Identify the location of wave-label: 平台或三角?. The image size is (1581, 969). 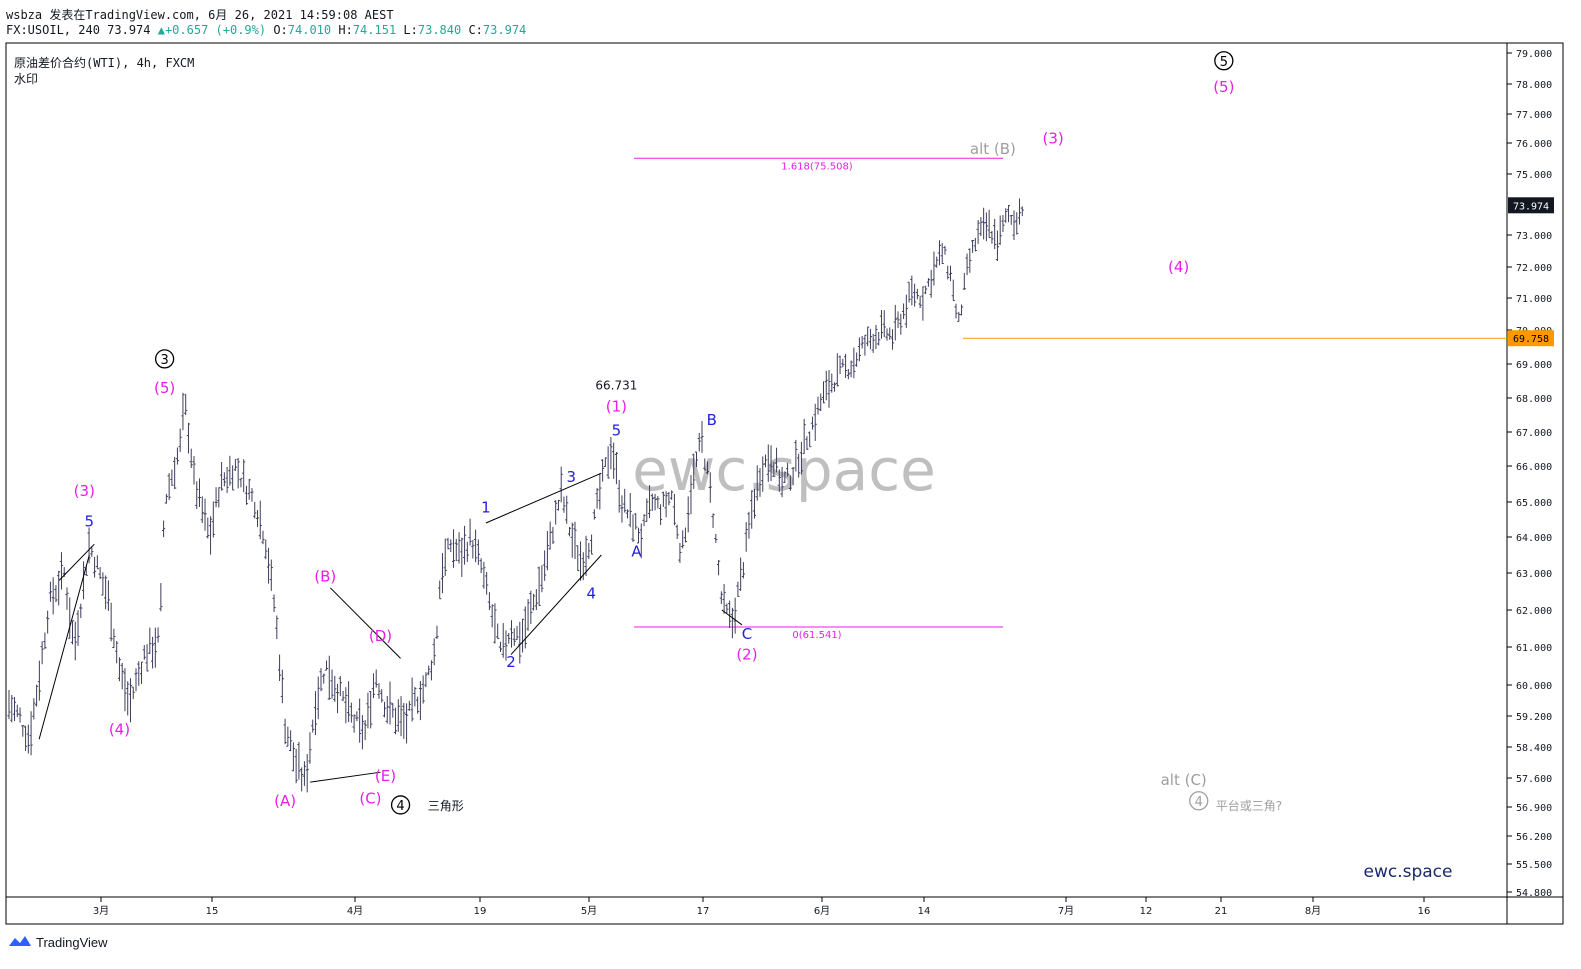
(1249, 805).